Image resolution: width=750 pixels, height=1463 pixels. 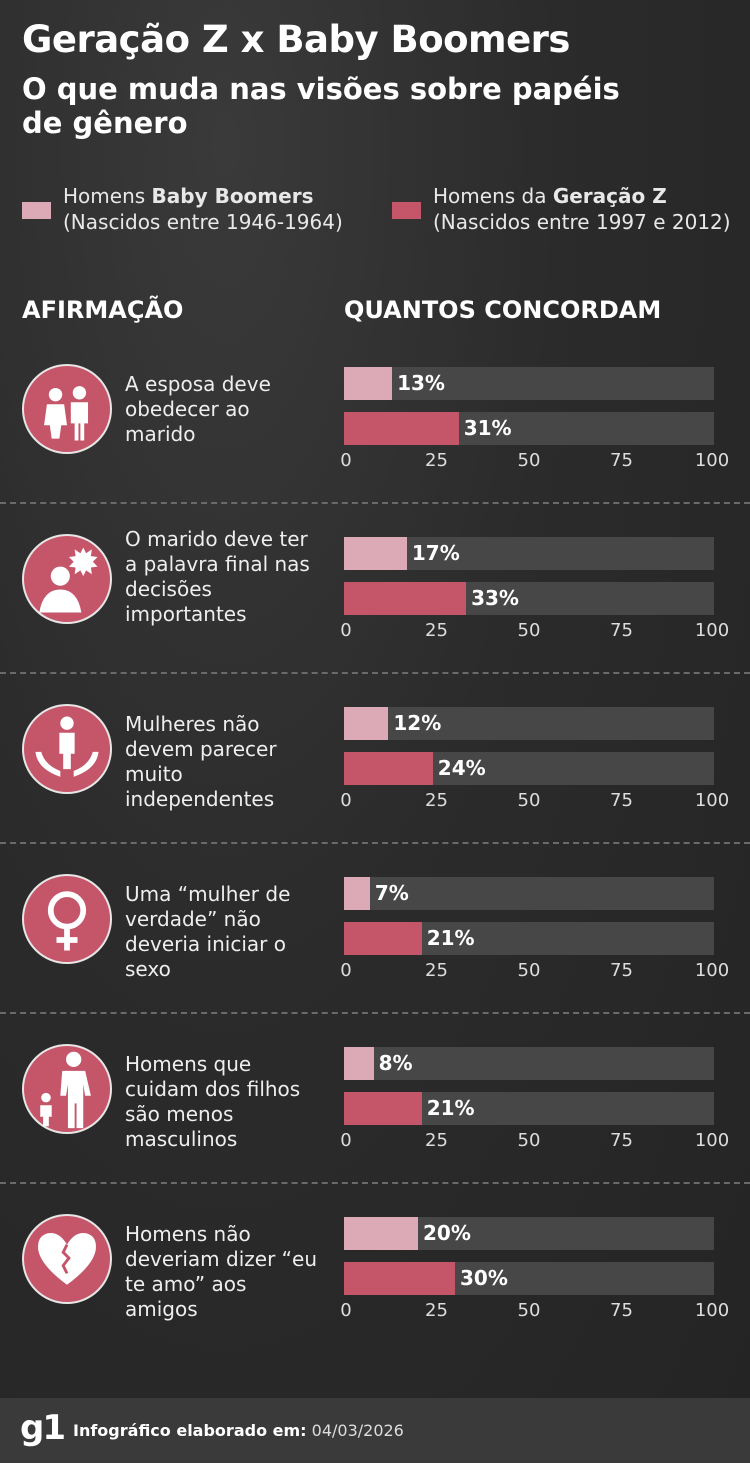 I want to click on legend-swatch-genz, so click(x=406, y=210).